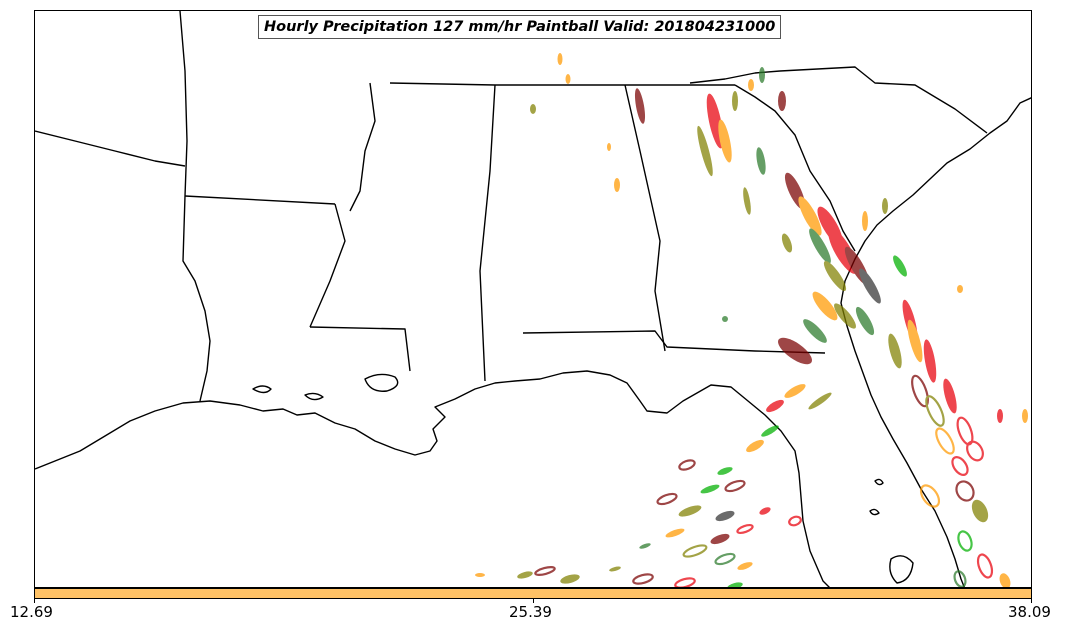  I want to click on colorbar-tick-max: 38.09, so click(1029, 612).